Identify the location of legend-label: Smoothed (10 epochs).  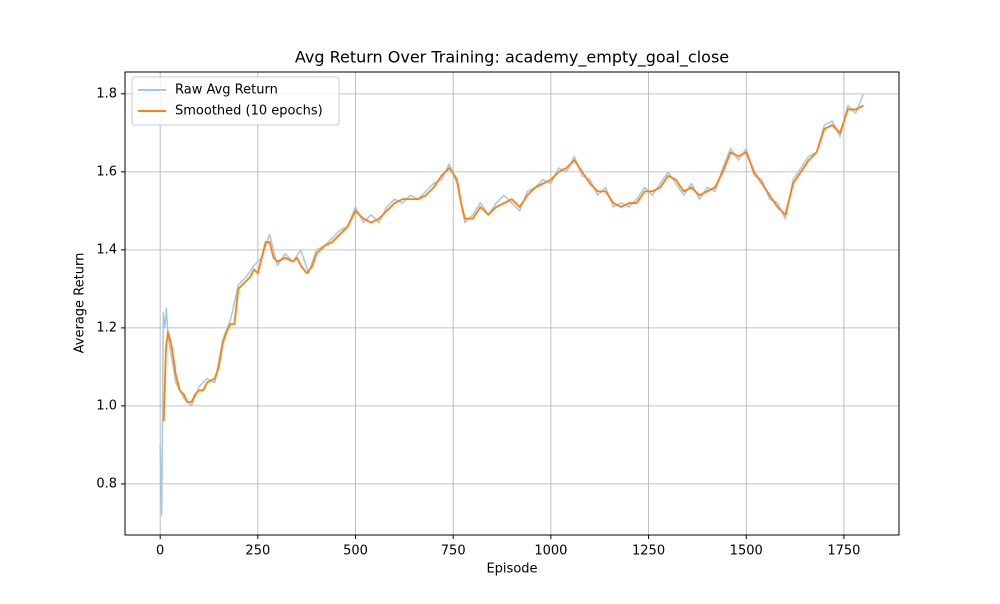
(249, 111).